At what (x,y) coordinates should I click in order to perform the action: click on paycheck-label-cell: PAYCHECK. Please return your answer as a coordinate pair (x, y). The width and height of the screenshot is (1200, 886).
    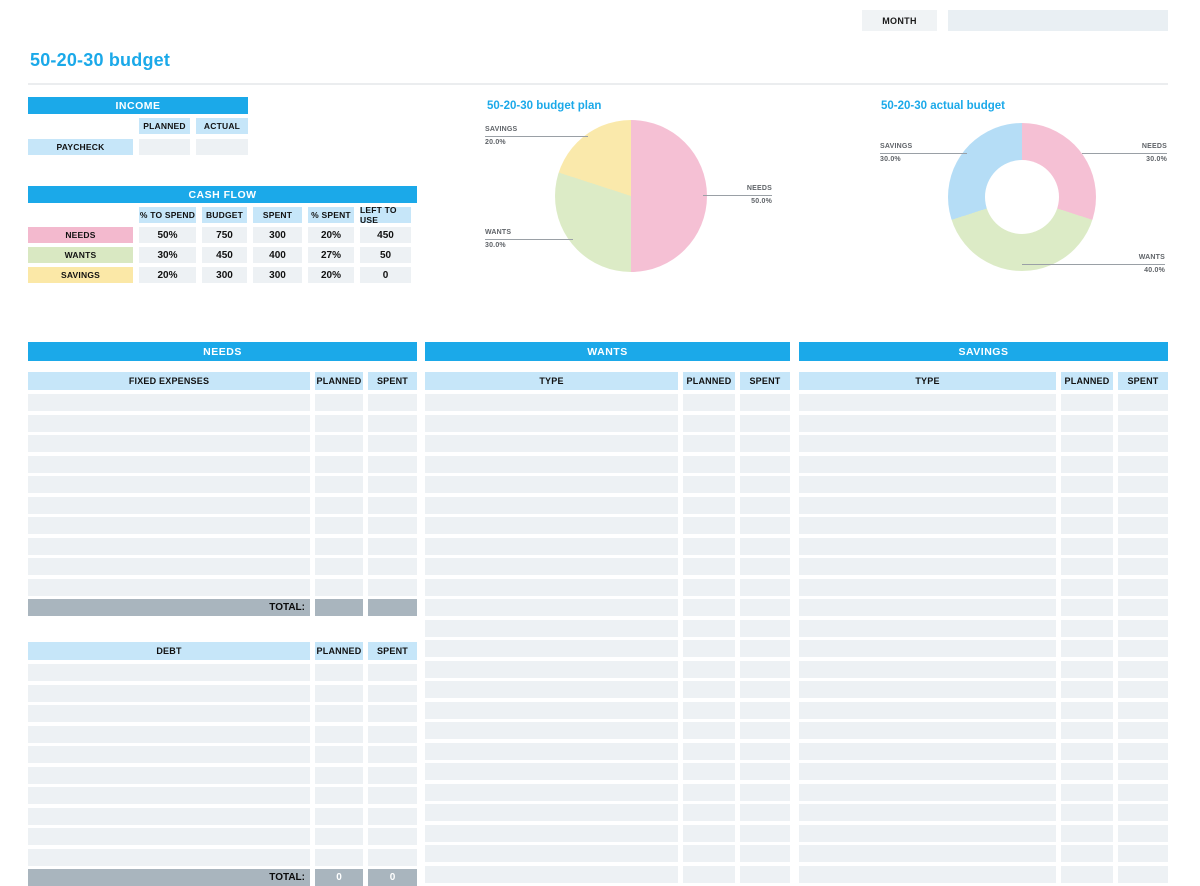
    Looking at the image, I should click on (80, 147).